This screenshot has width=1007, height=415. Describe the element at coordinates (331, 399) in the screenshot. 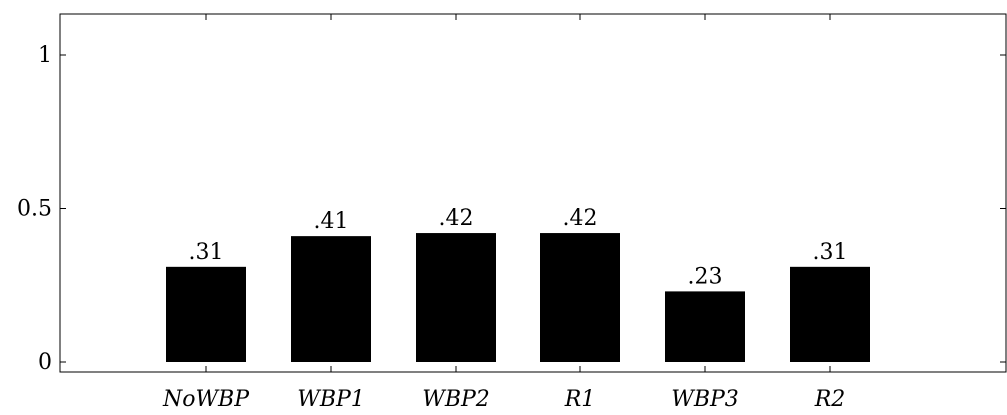

I see `category-label-wbp1: WBP1` at that location.